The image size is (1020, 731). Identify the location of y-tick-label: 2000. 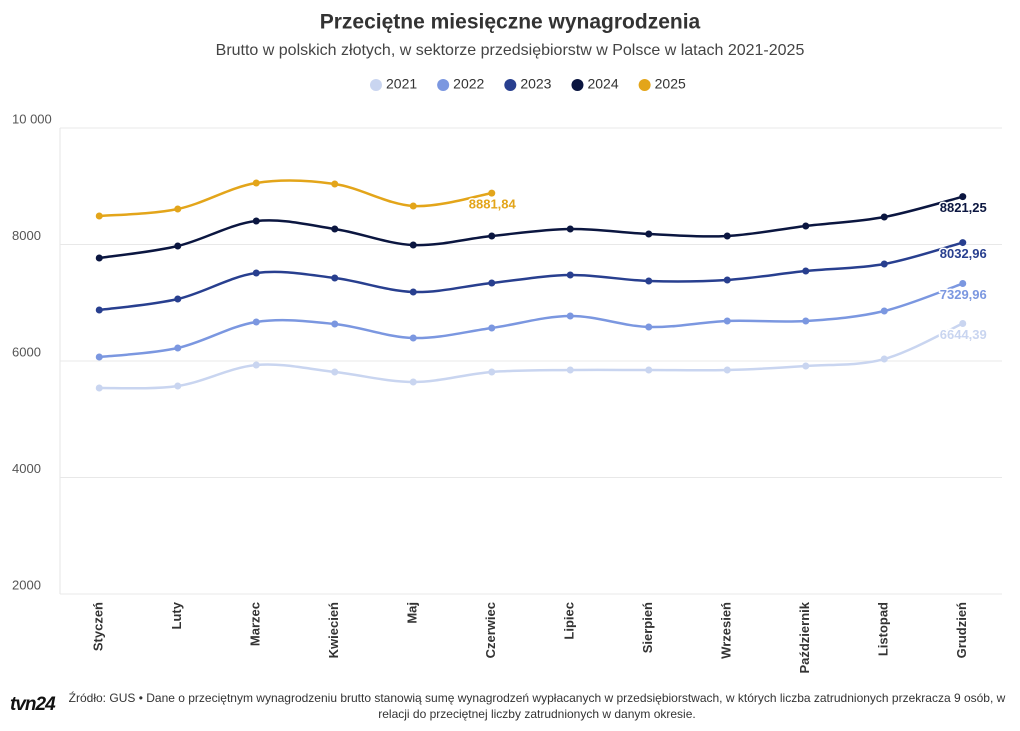
(26, 584).